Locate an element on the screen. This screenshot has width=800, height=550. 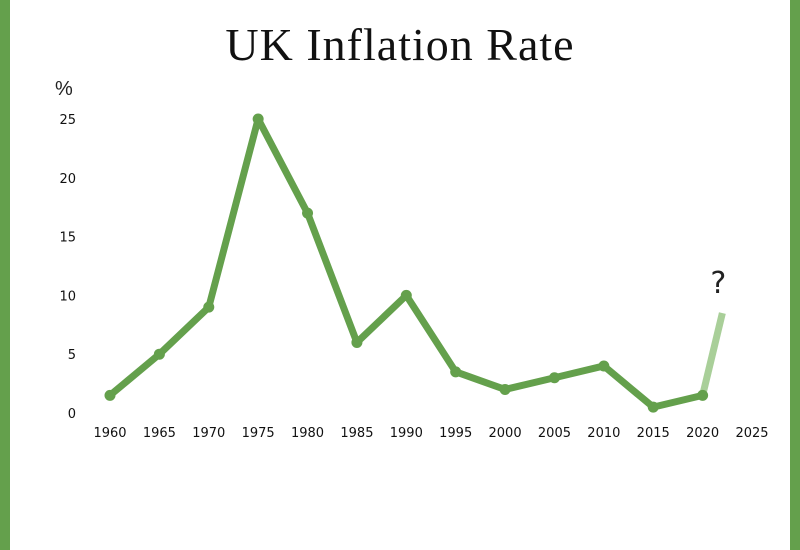
x-tick-label: 1980 is located at coordinates (307, 433).